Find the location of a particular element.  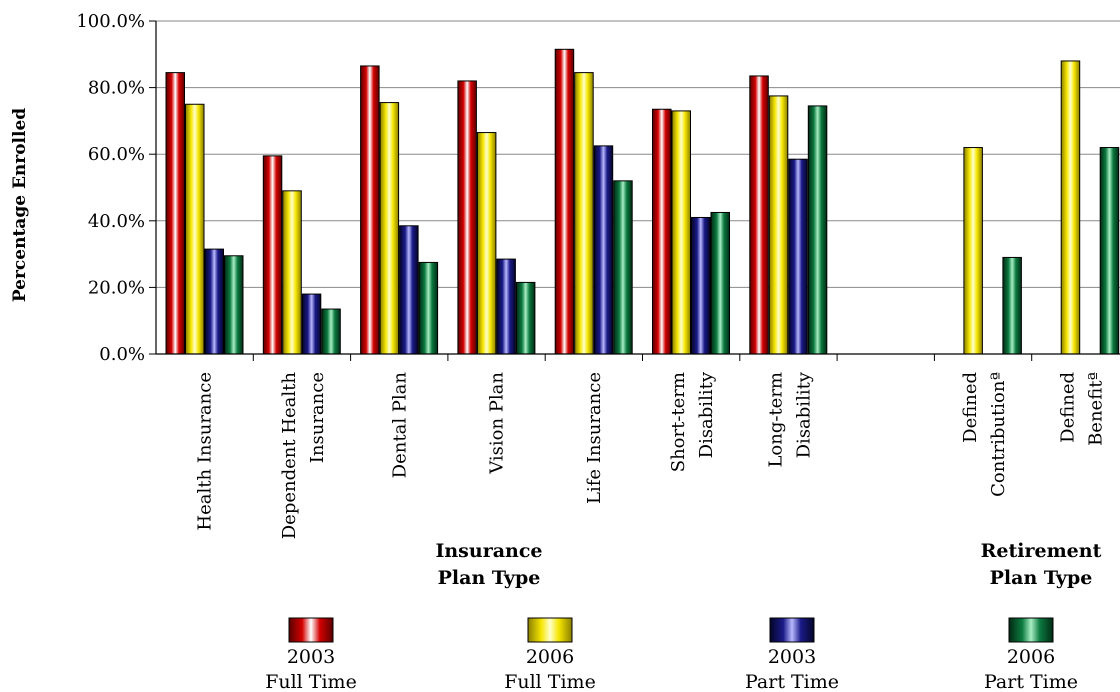

category-label: Short-term is located at coordinates (678, 422).